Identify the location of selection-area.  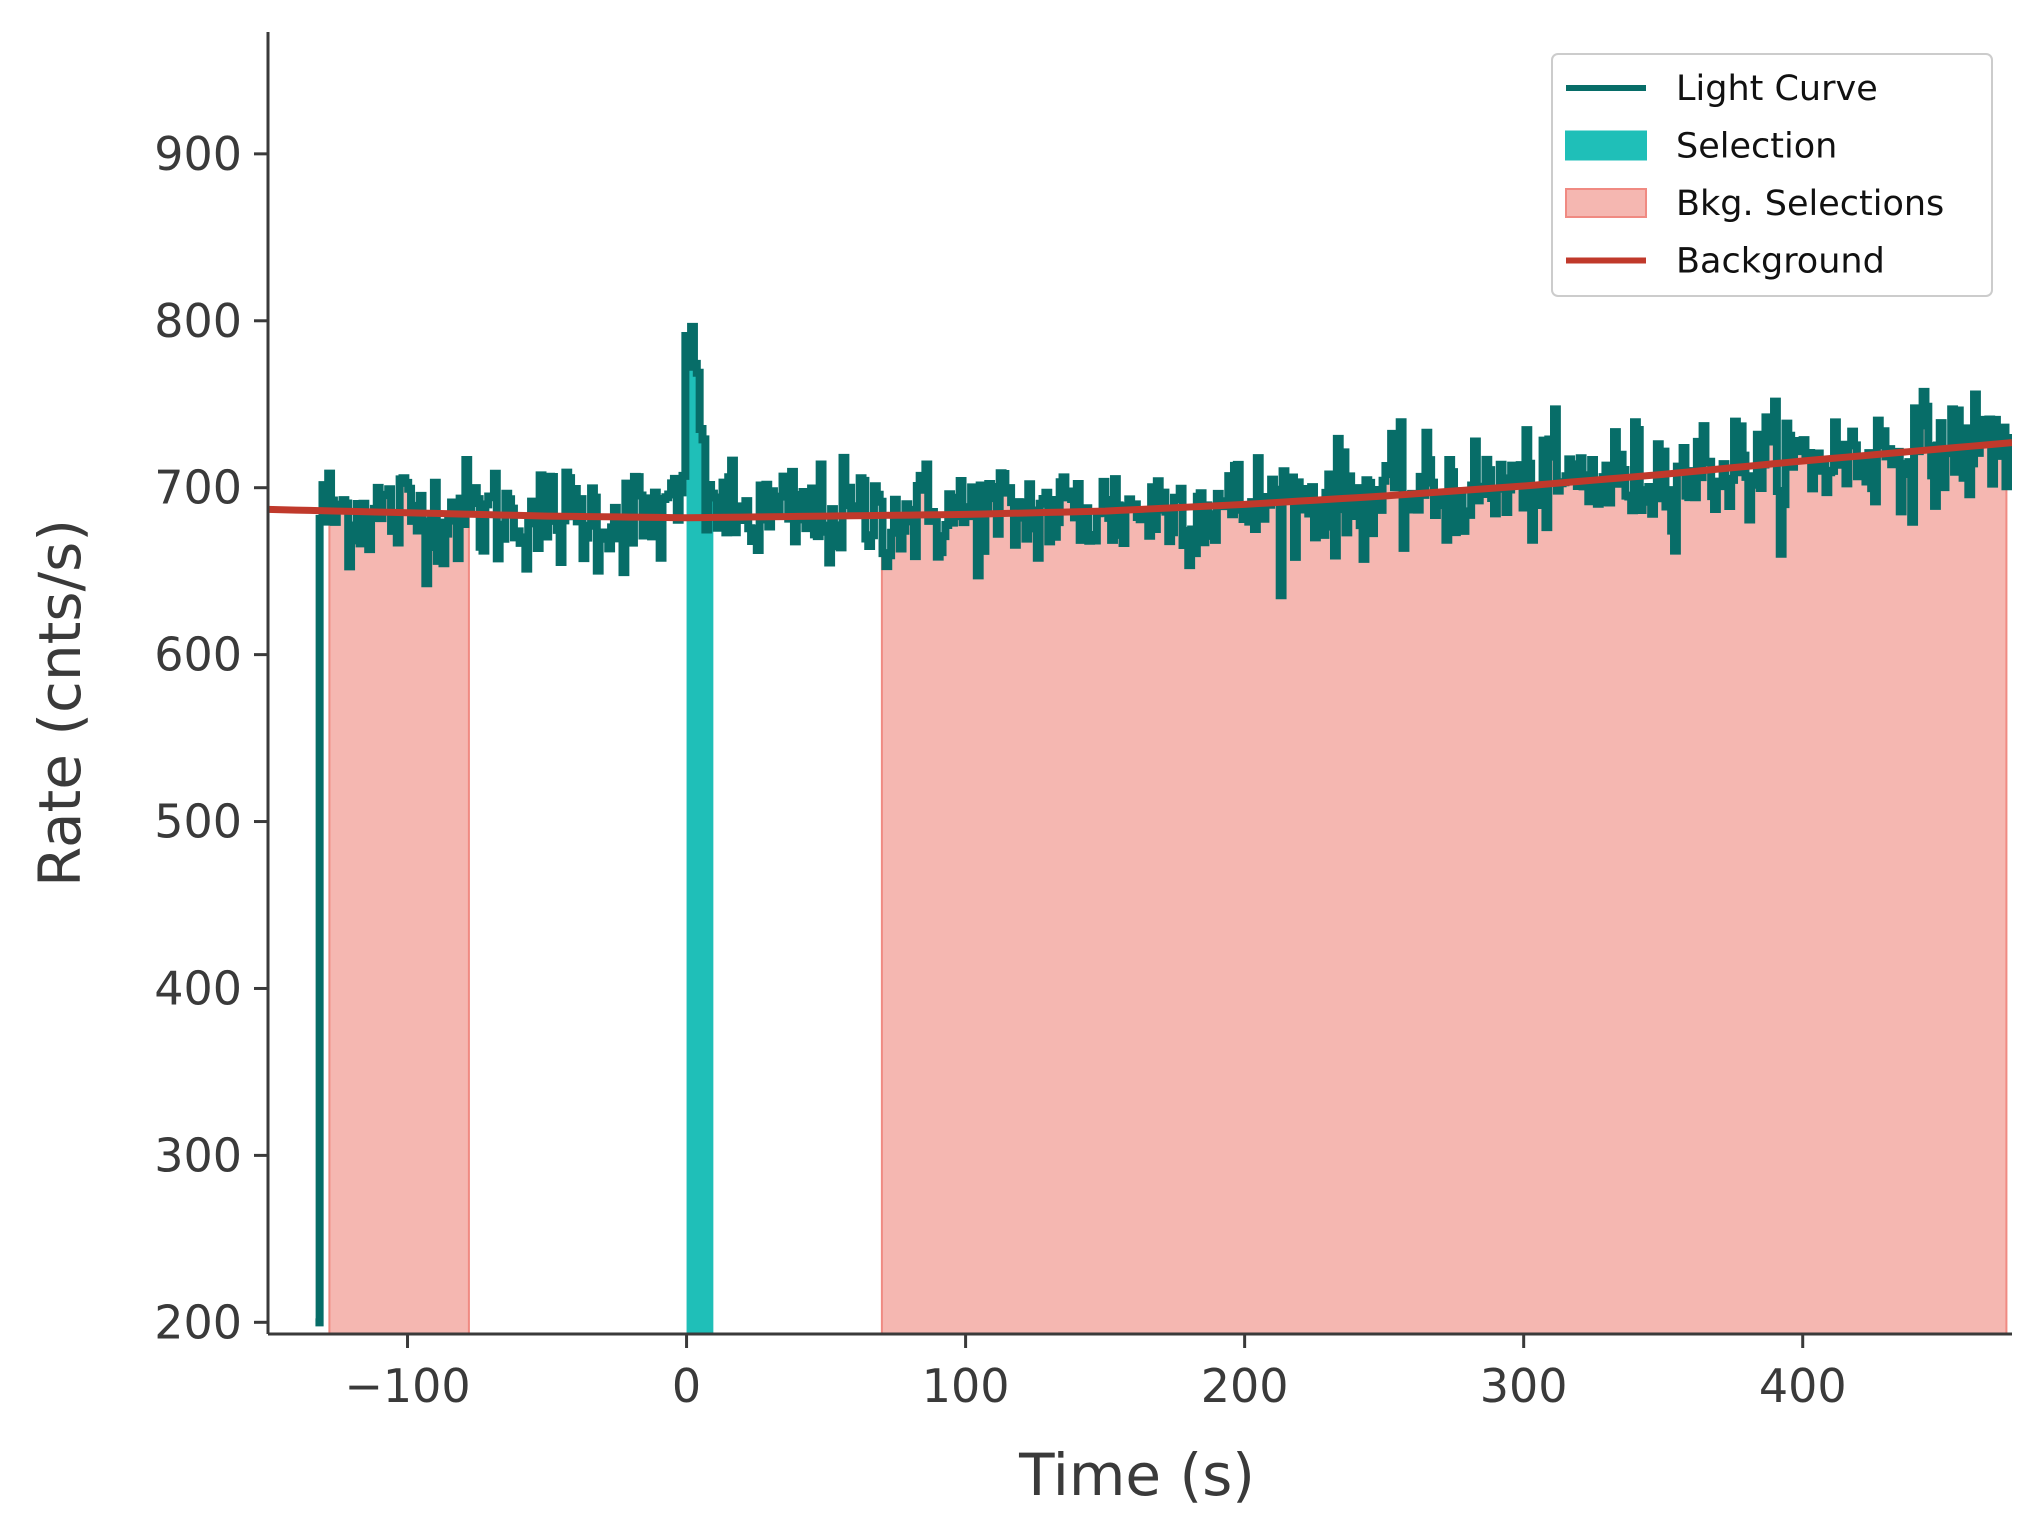
(700, 830).